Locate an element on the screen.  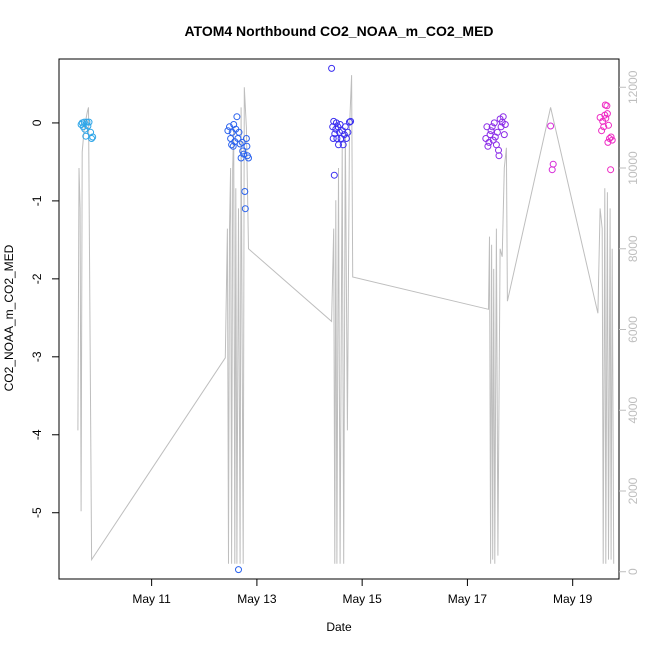
x-axis-label: Date is located at coordinates (339, 627).